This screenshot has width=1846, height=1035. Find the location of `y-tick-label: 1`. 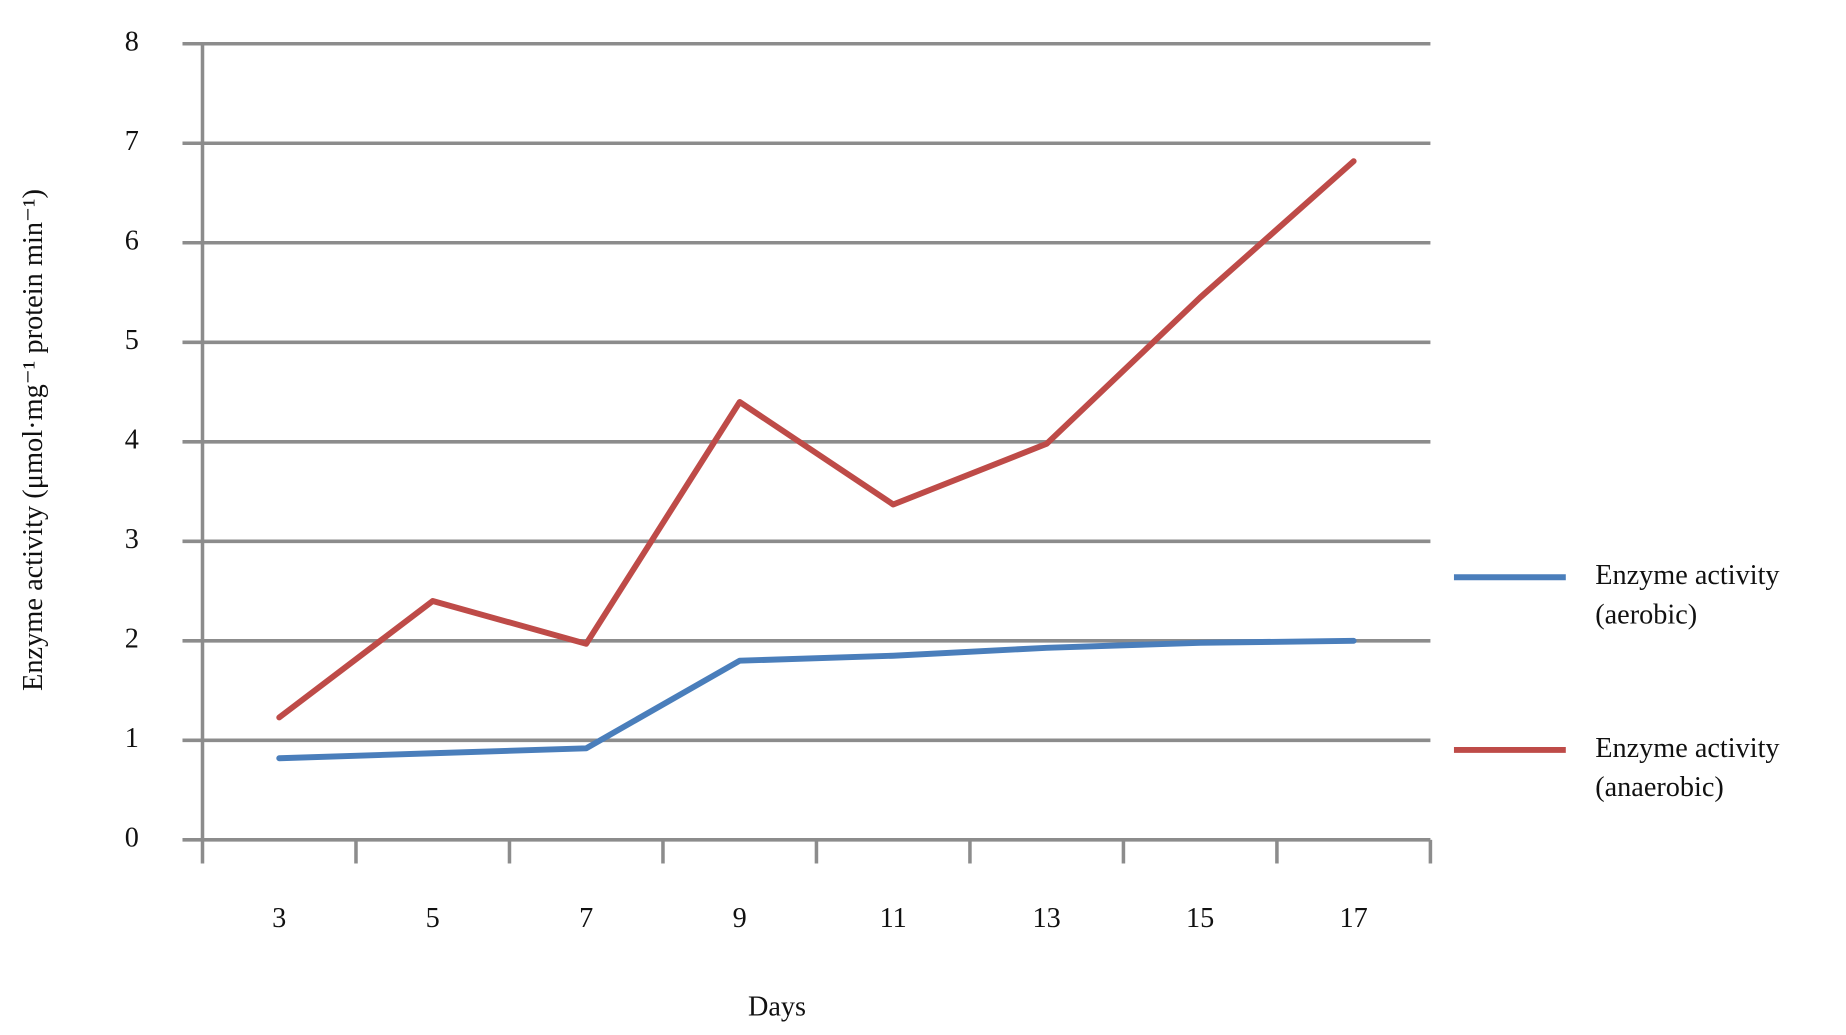

y-tick-label: 1 is located at coordinates (132, 738).